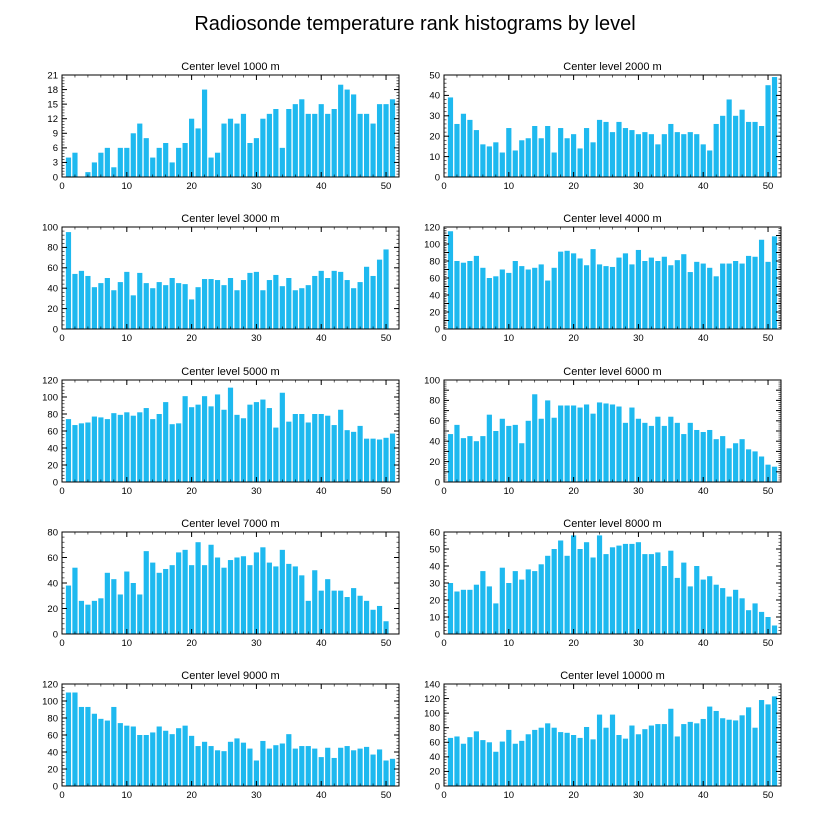  I want to click on panel-title: Center level 8000 m, so click(612, 524).